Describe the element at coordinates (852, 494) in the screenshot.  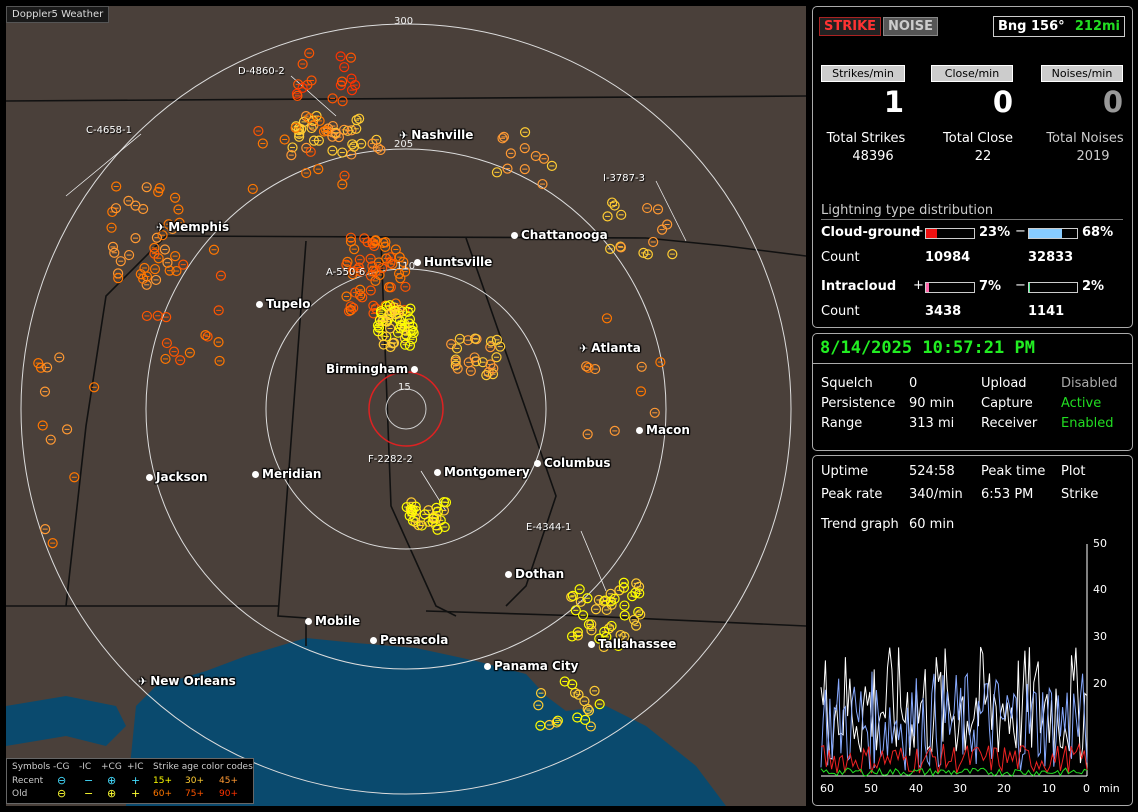
I see `peak-rate-label: Peak rate` at that location.